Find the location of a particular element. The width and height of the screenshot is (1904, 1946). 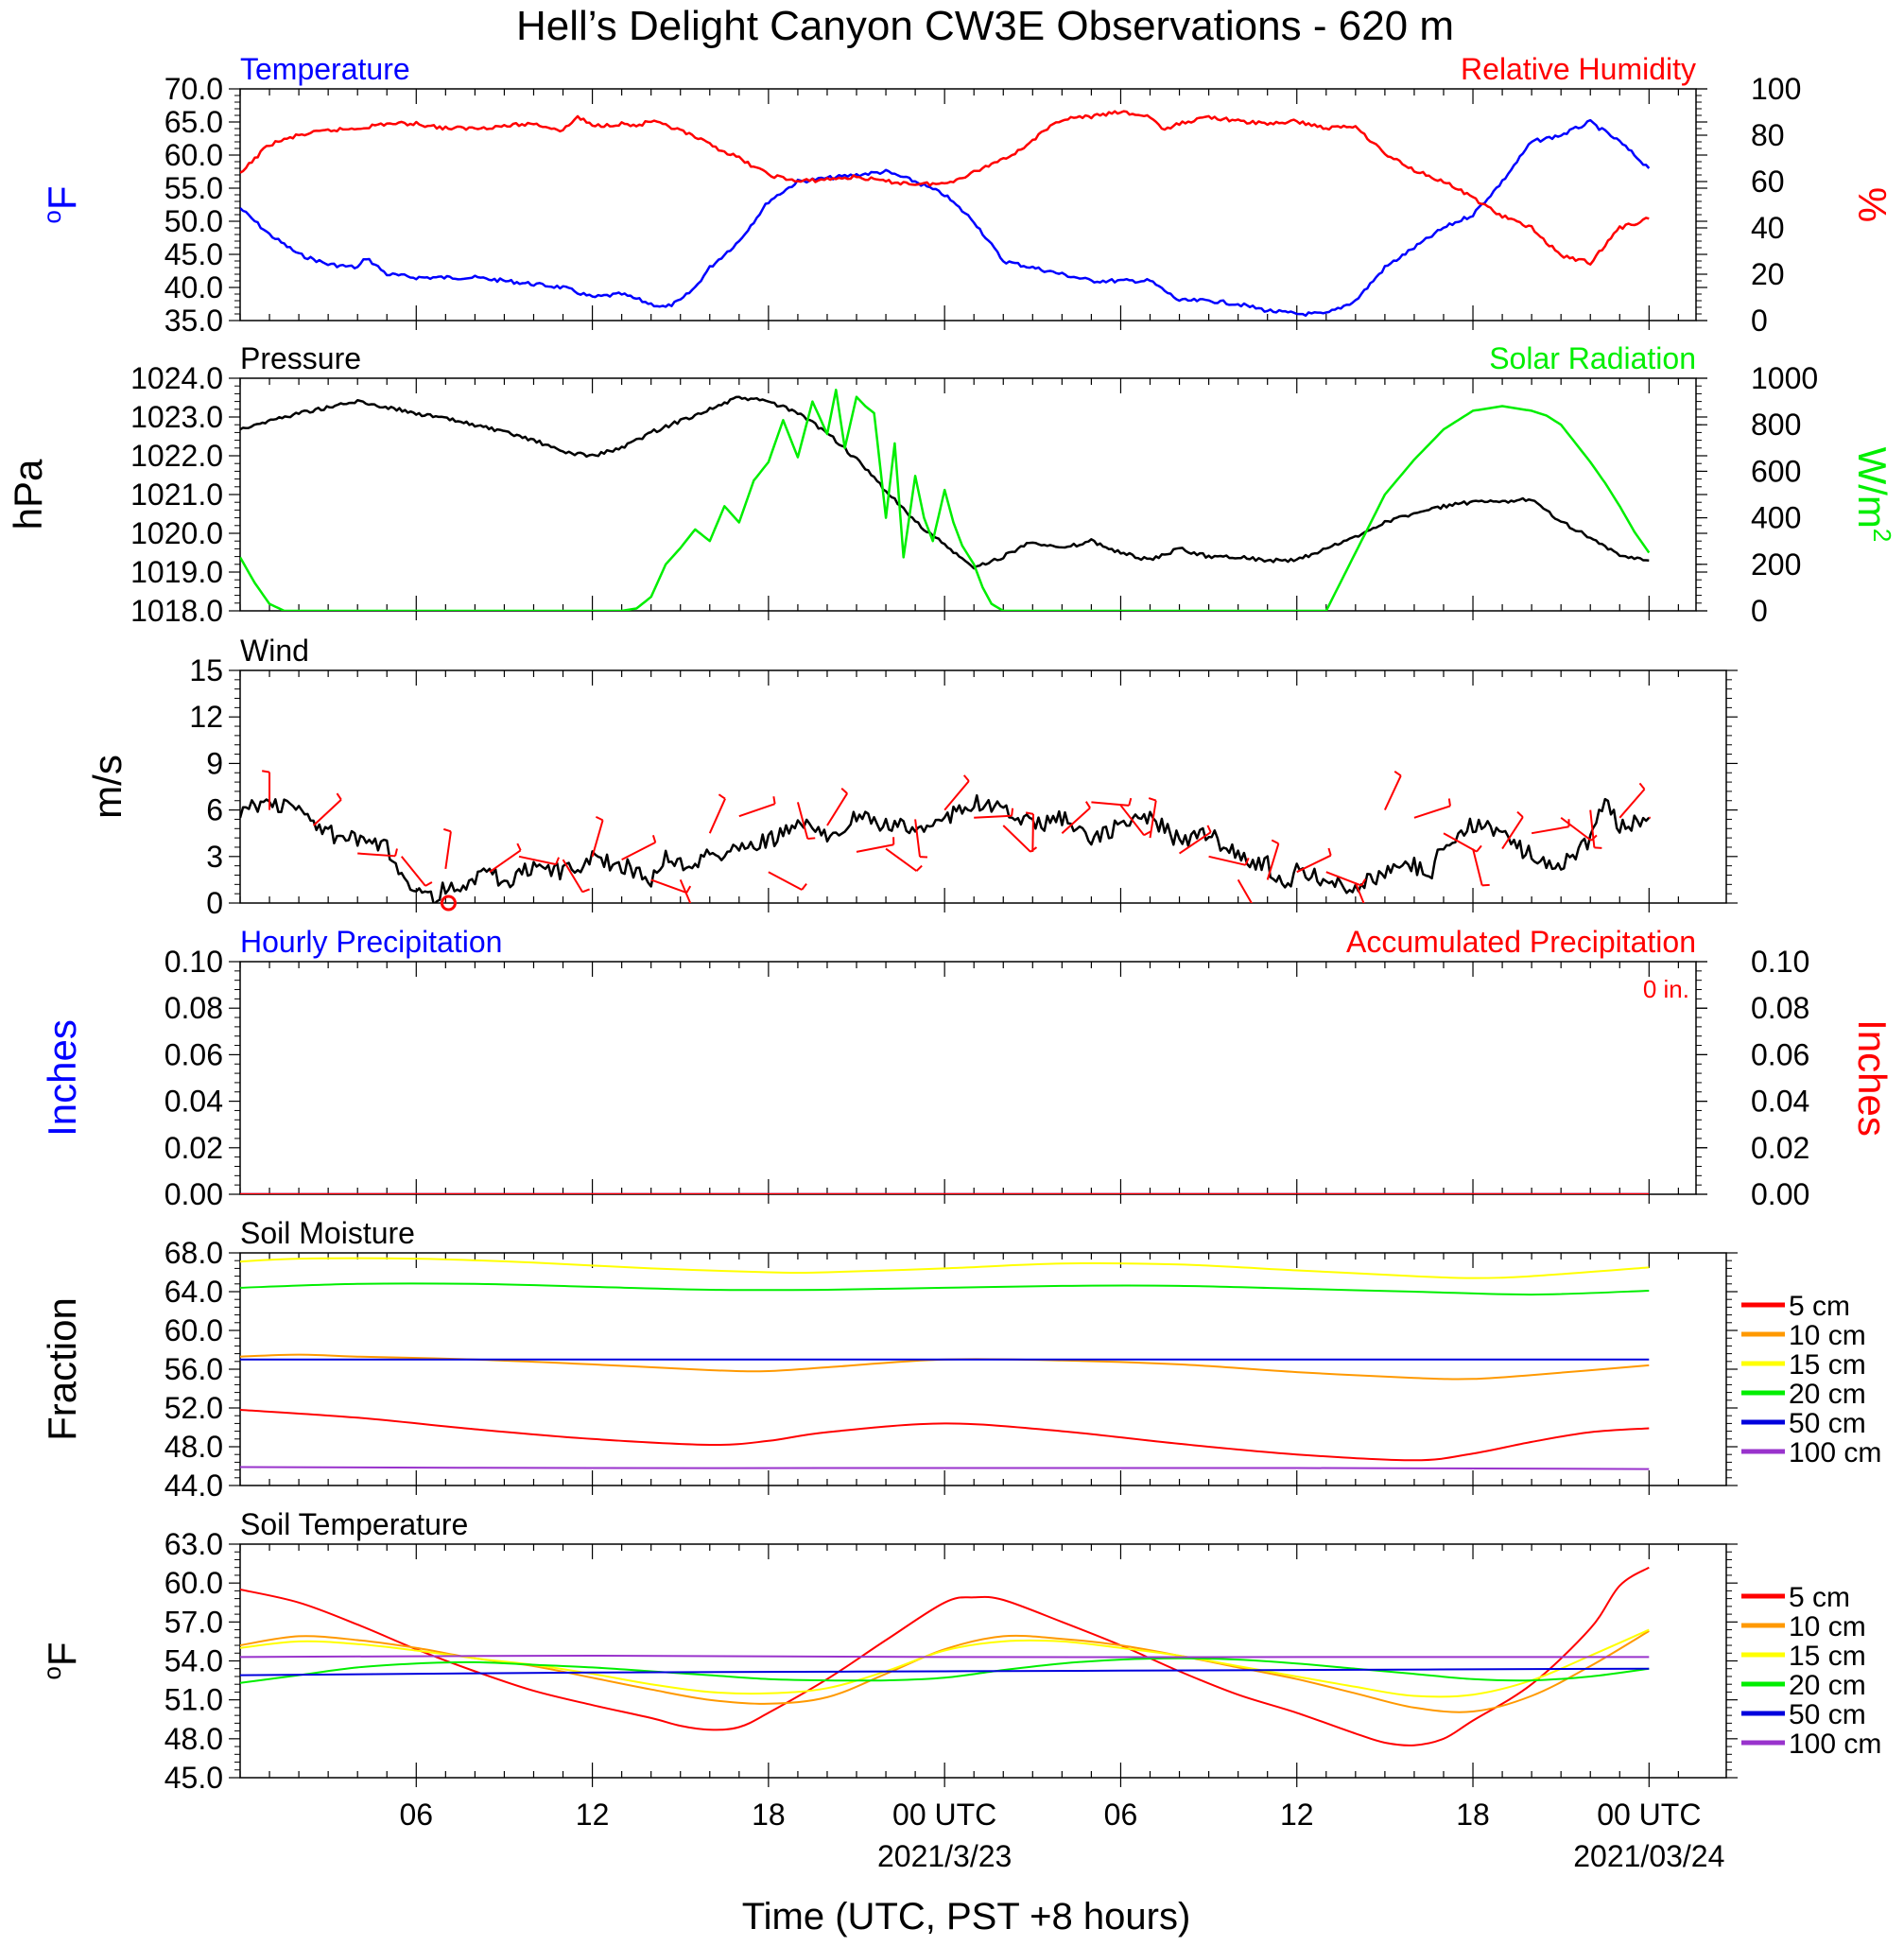

y-tick-label-left: 57.0 is located at coordinates (193, 1622).